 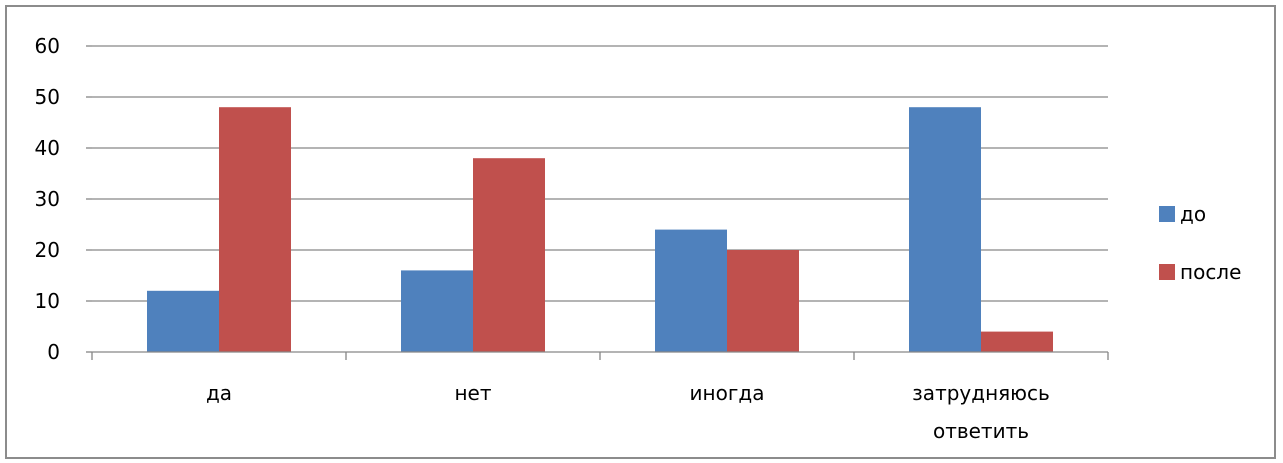 What do you see at coordinates (981, 393) in the screenshot?
I see `x-category-label: затрудняюсь` at bounding box center [981, 393].